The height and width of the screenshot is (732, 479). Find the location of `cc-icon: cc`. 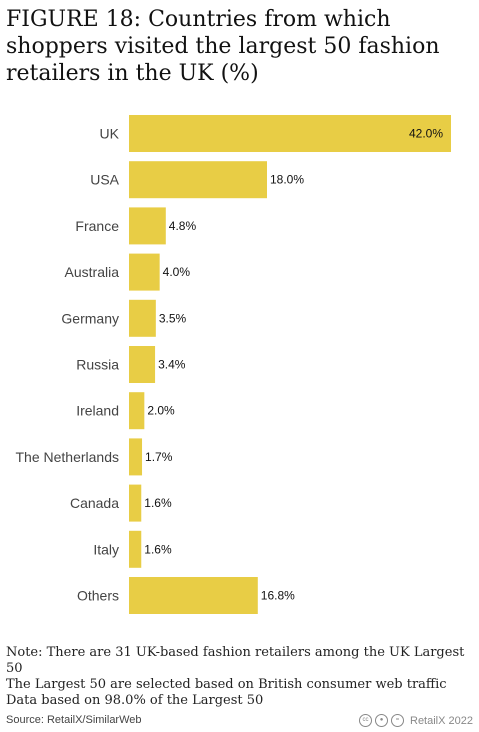

cc-icon: cc is located at coordinates (365, 720).